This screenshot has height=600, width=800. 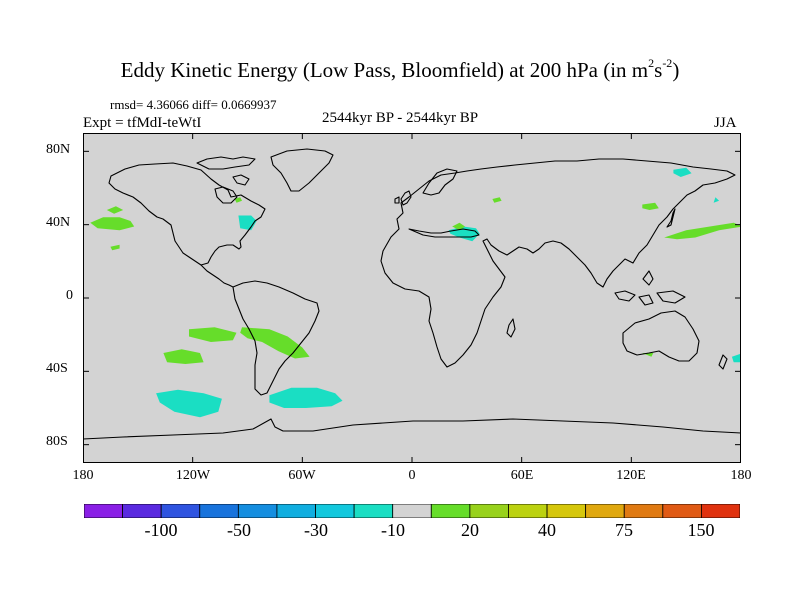 I want to click on colorbar-label--30: -30, so click(x=316, y=530).